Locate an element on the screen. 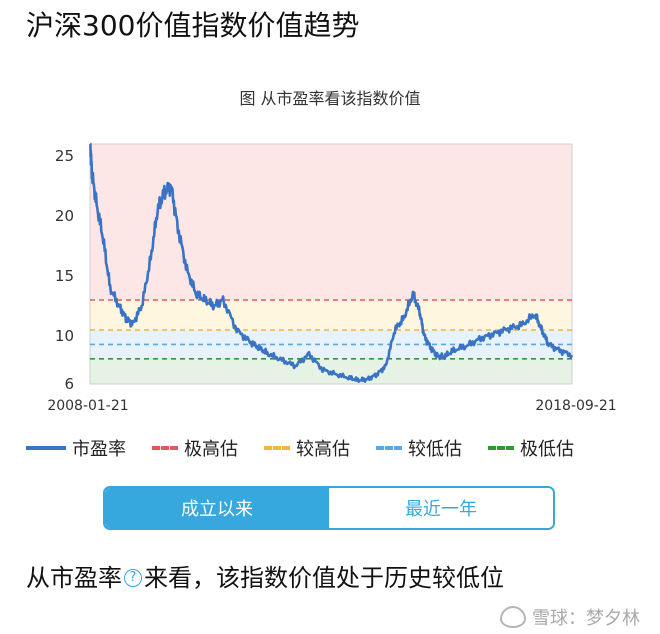 This screenshot has width=660, height=634. y-tick-label: 25 is located at coordinates (64, 156).